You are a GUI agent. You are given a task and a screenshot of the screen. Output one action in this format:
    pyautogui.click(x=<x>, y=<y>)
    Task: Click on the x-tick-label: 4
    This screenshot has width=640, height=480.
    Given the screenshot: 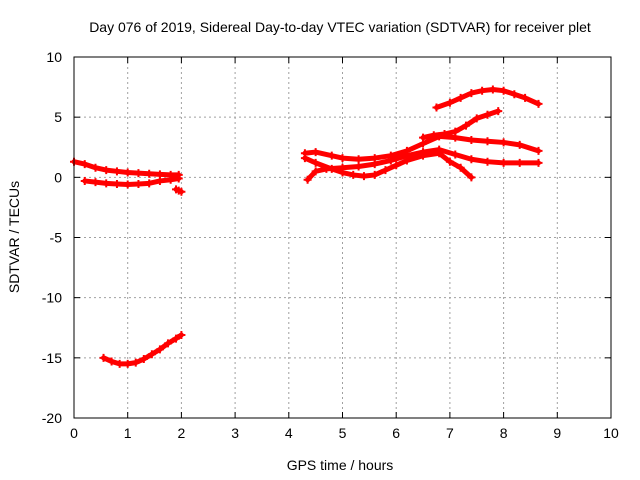 What is the action you would take?
    pyautogui.click(x=289, y=433)
    